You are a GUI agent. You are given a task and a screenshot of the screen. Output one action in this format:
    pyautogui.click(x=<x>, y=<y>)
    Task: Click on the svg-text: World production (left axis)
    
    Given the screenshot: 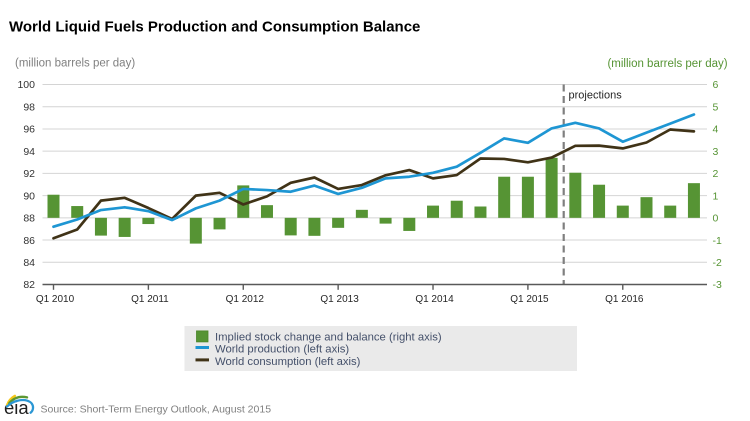 What is the action you would take?
    pyautogui.click(x=282, y=350)
    